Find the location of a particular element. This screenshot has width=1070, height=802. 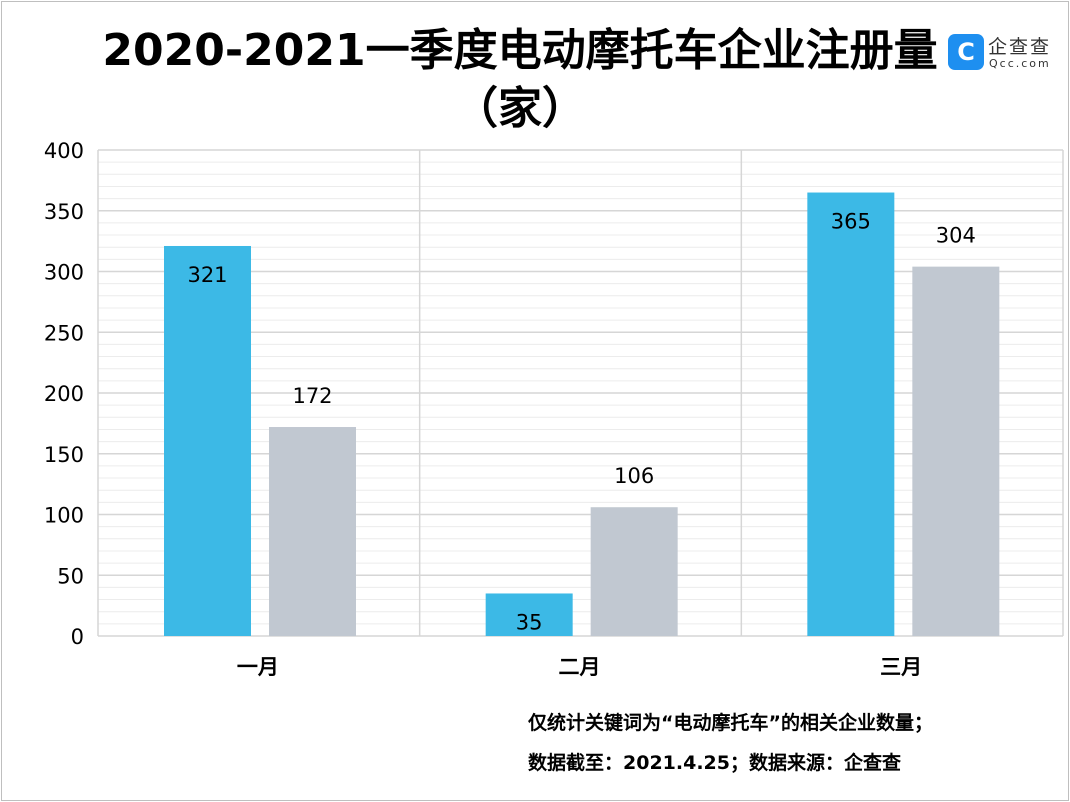

footnote-source: 数据截至：2021.4.25；数据来源：企查查 is located at coordinates (714, 763).